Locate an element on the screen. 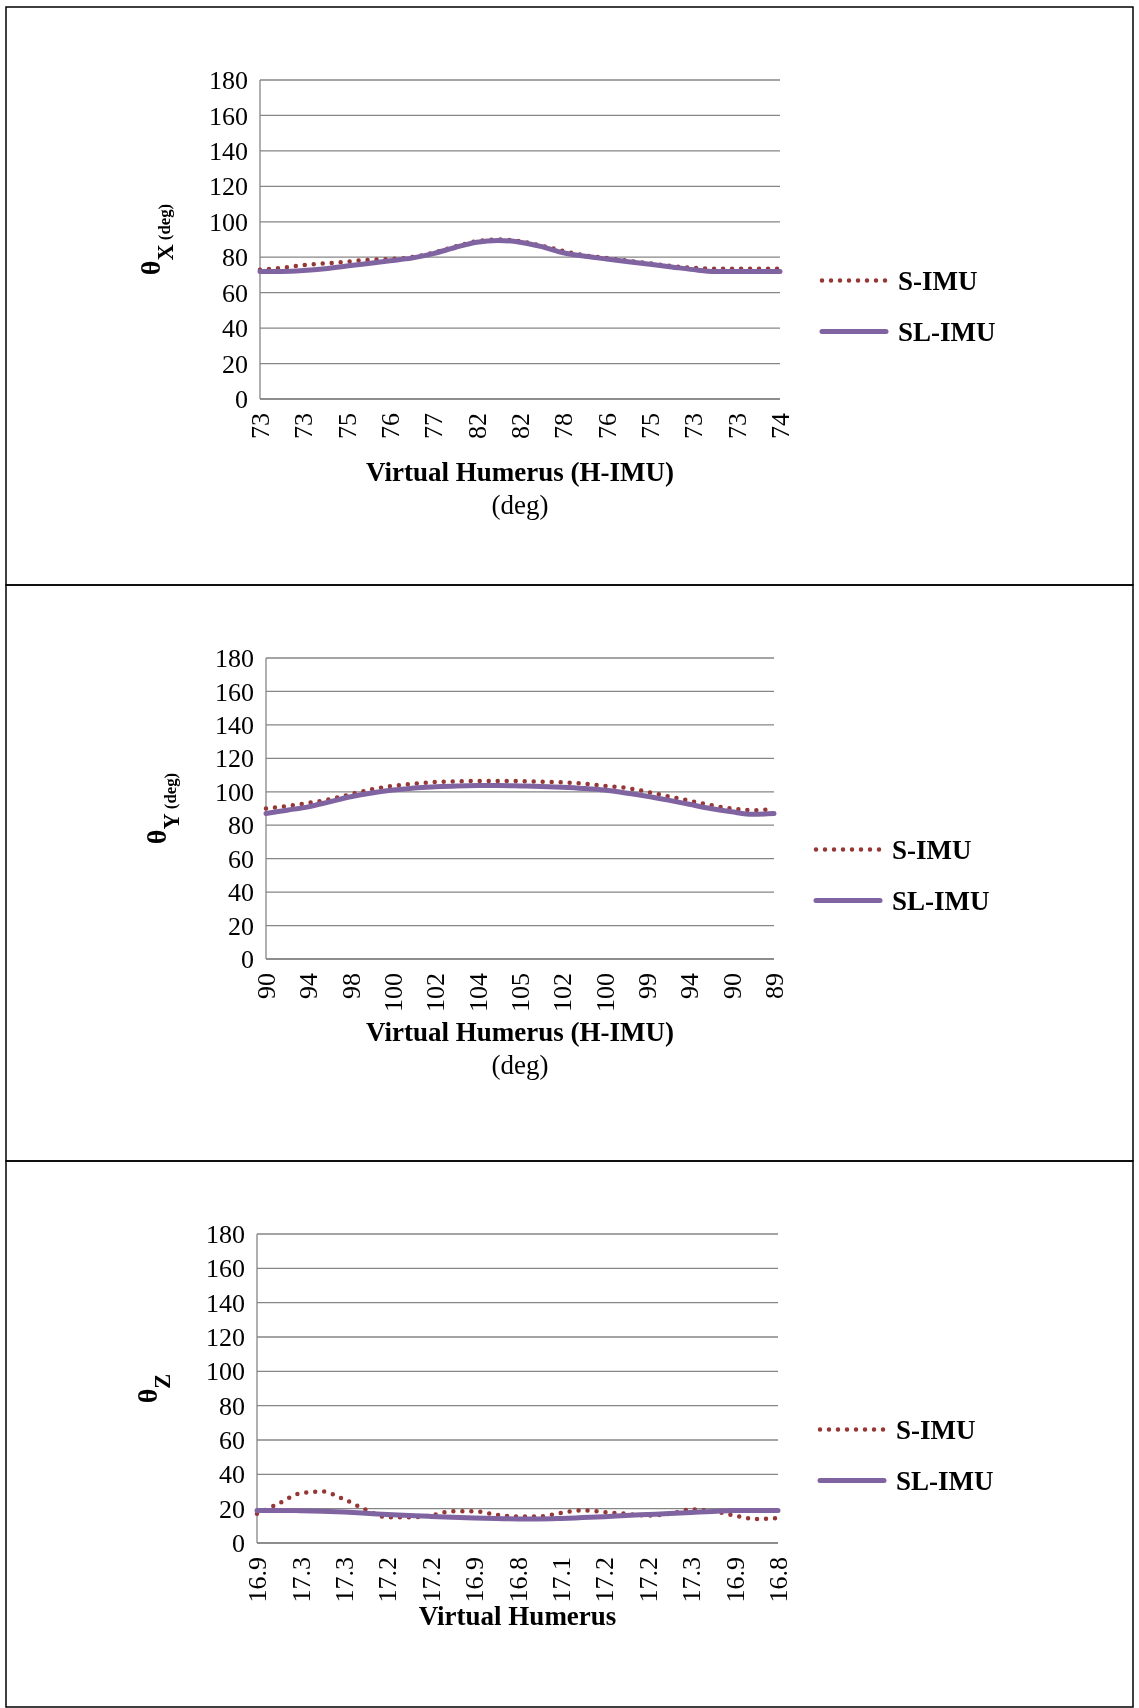  x-tick-label: 105 is located at coordinates (521, 992).